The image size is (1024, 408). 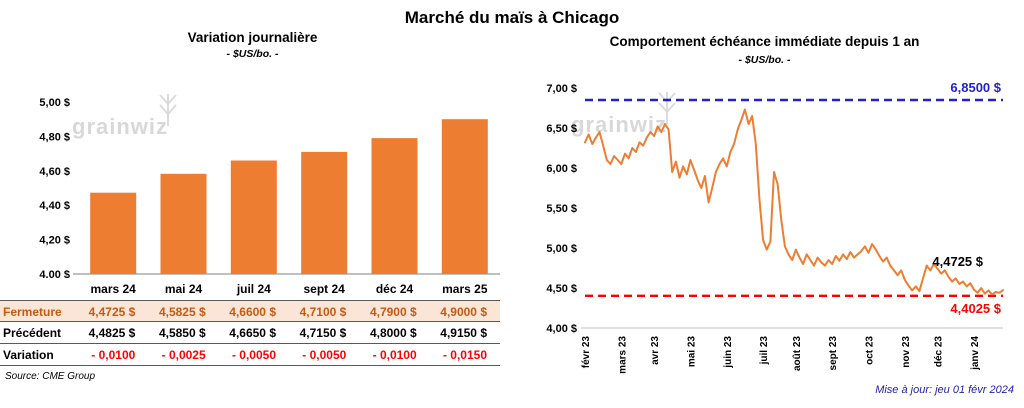 I want to click on line-xtick-label: mars 23, so click(x=622, y=355).